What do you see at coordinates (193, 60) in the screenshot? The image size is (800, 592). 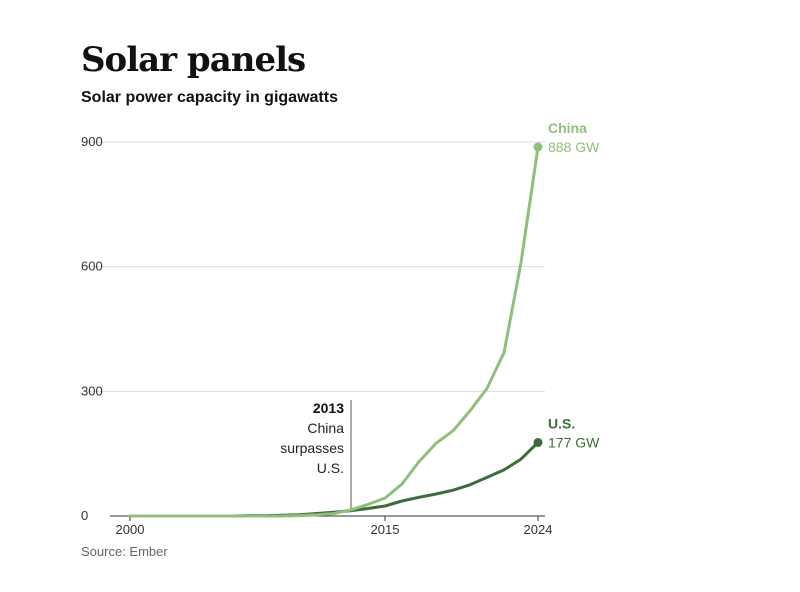 I see `chart-title: Solar panels` at bounding box center [193, 60].